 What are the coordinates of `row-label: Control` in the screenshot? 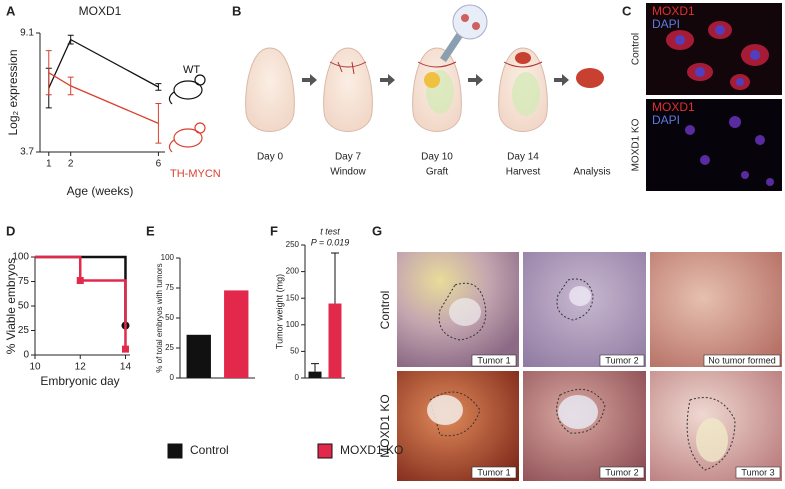 It's located at (636, 49).